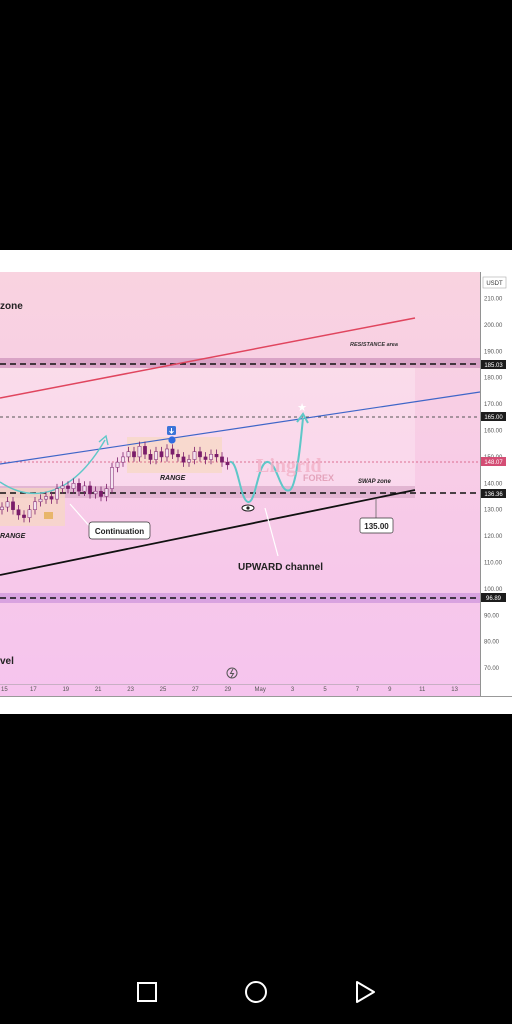 Image resolution: width=512 pixels, height=1024 pixels. What do you see at coordinates (494, 282) in the screenshot?
I see `currency-box` at bounding box center [494, 282].